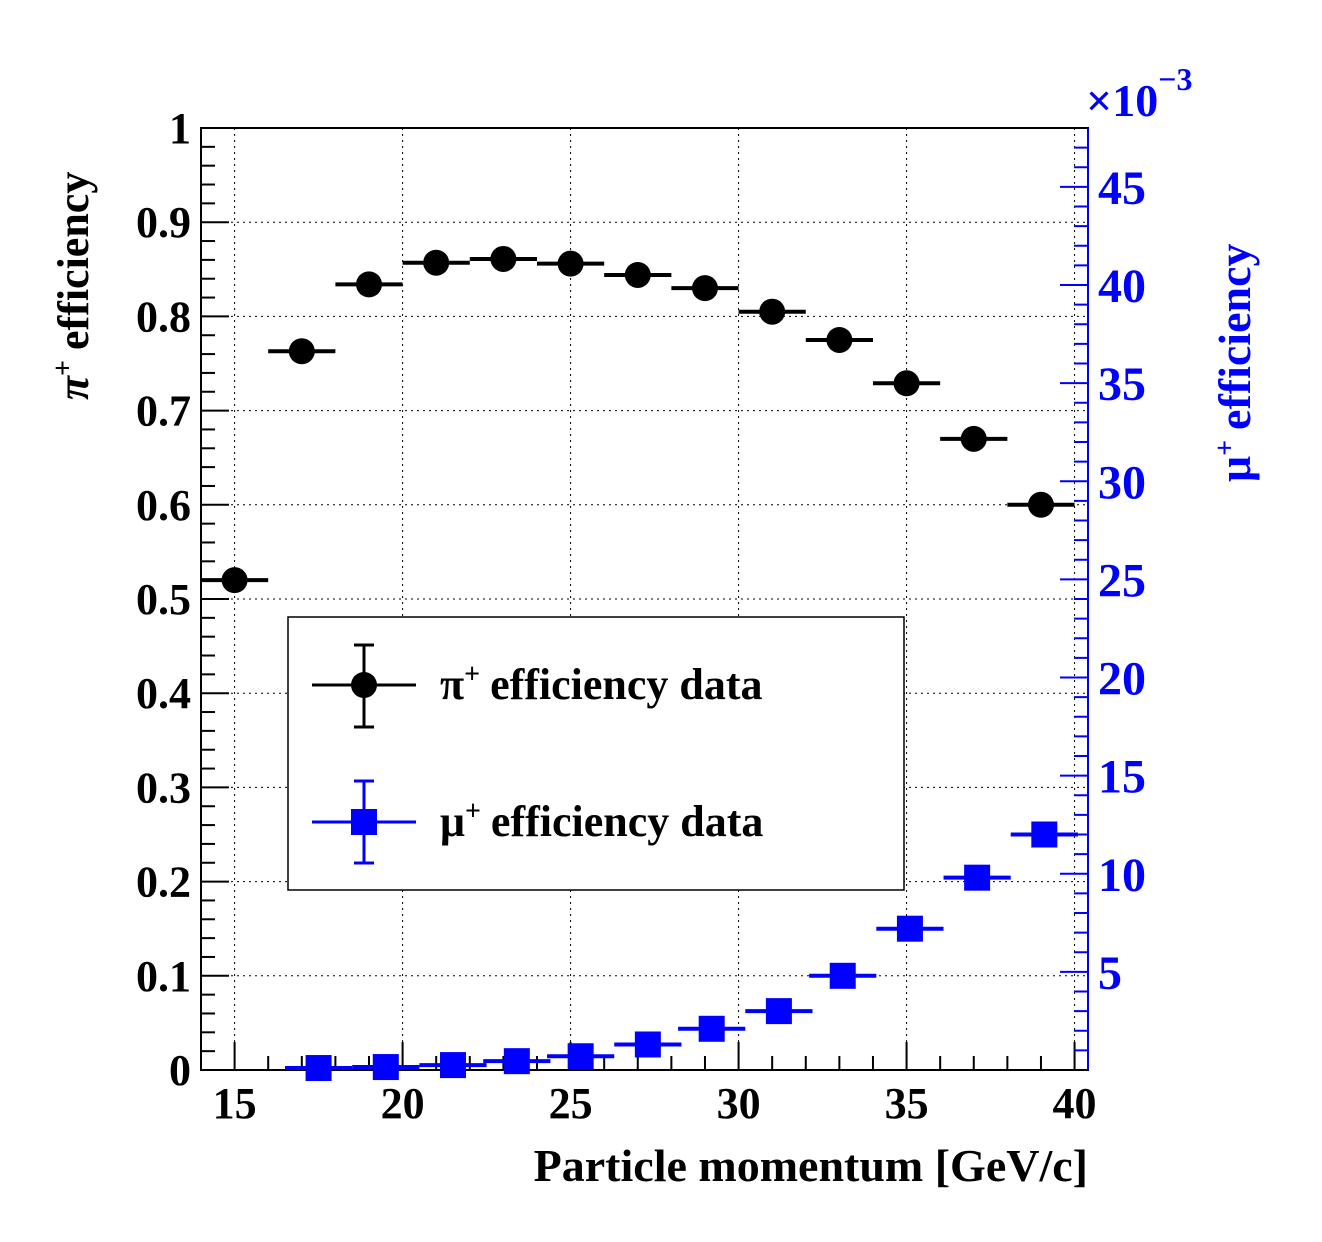  I want to click on right-y-axis-title: μ+ efficiency, so click(1234, 363).